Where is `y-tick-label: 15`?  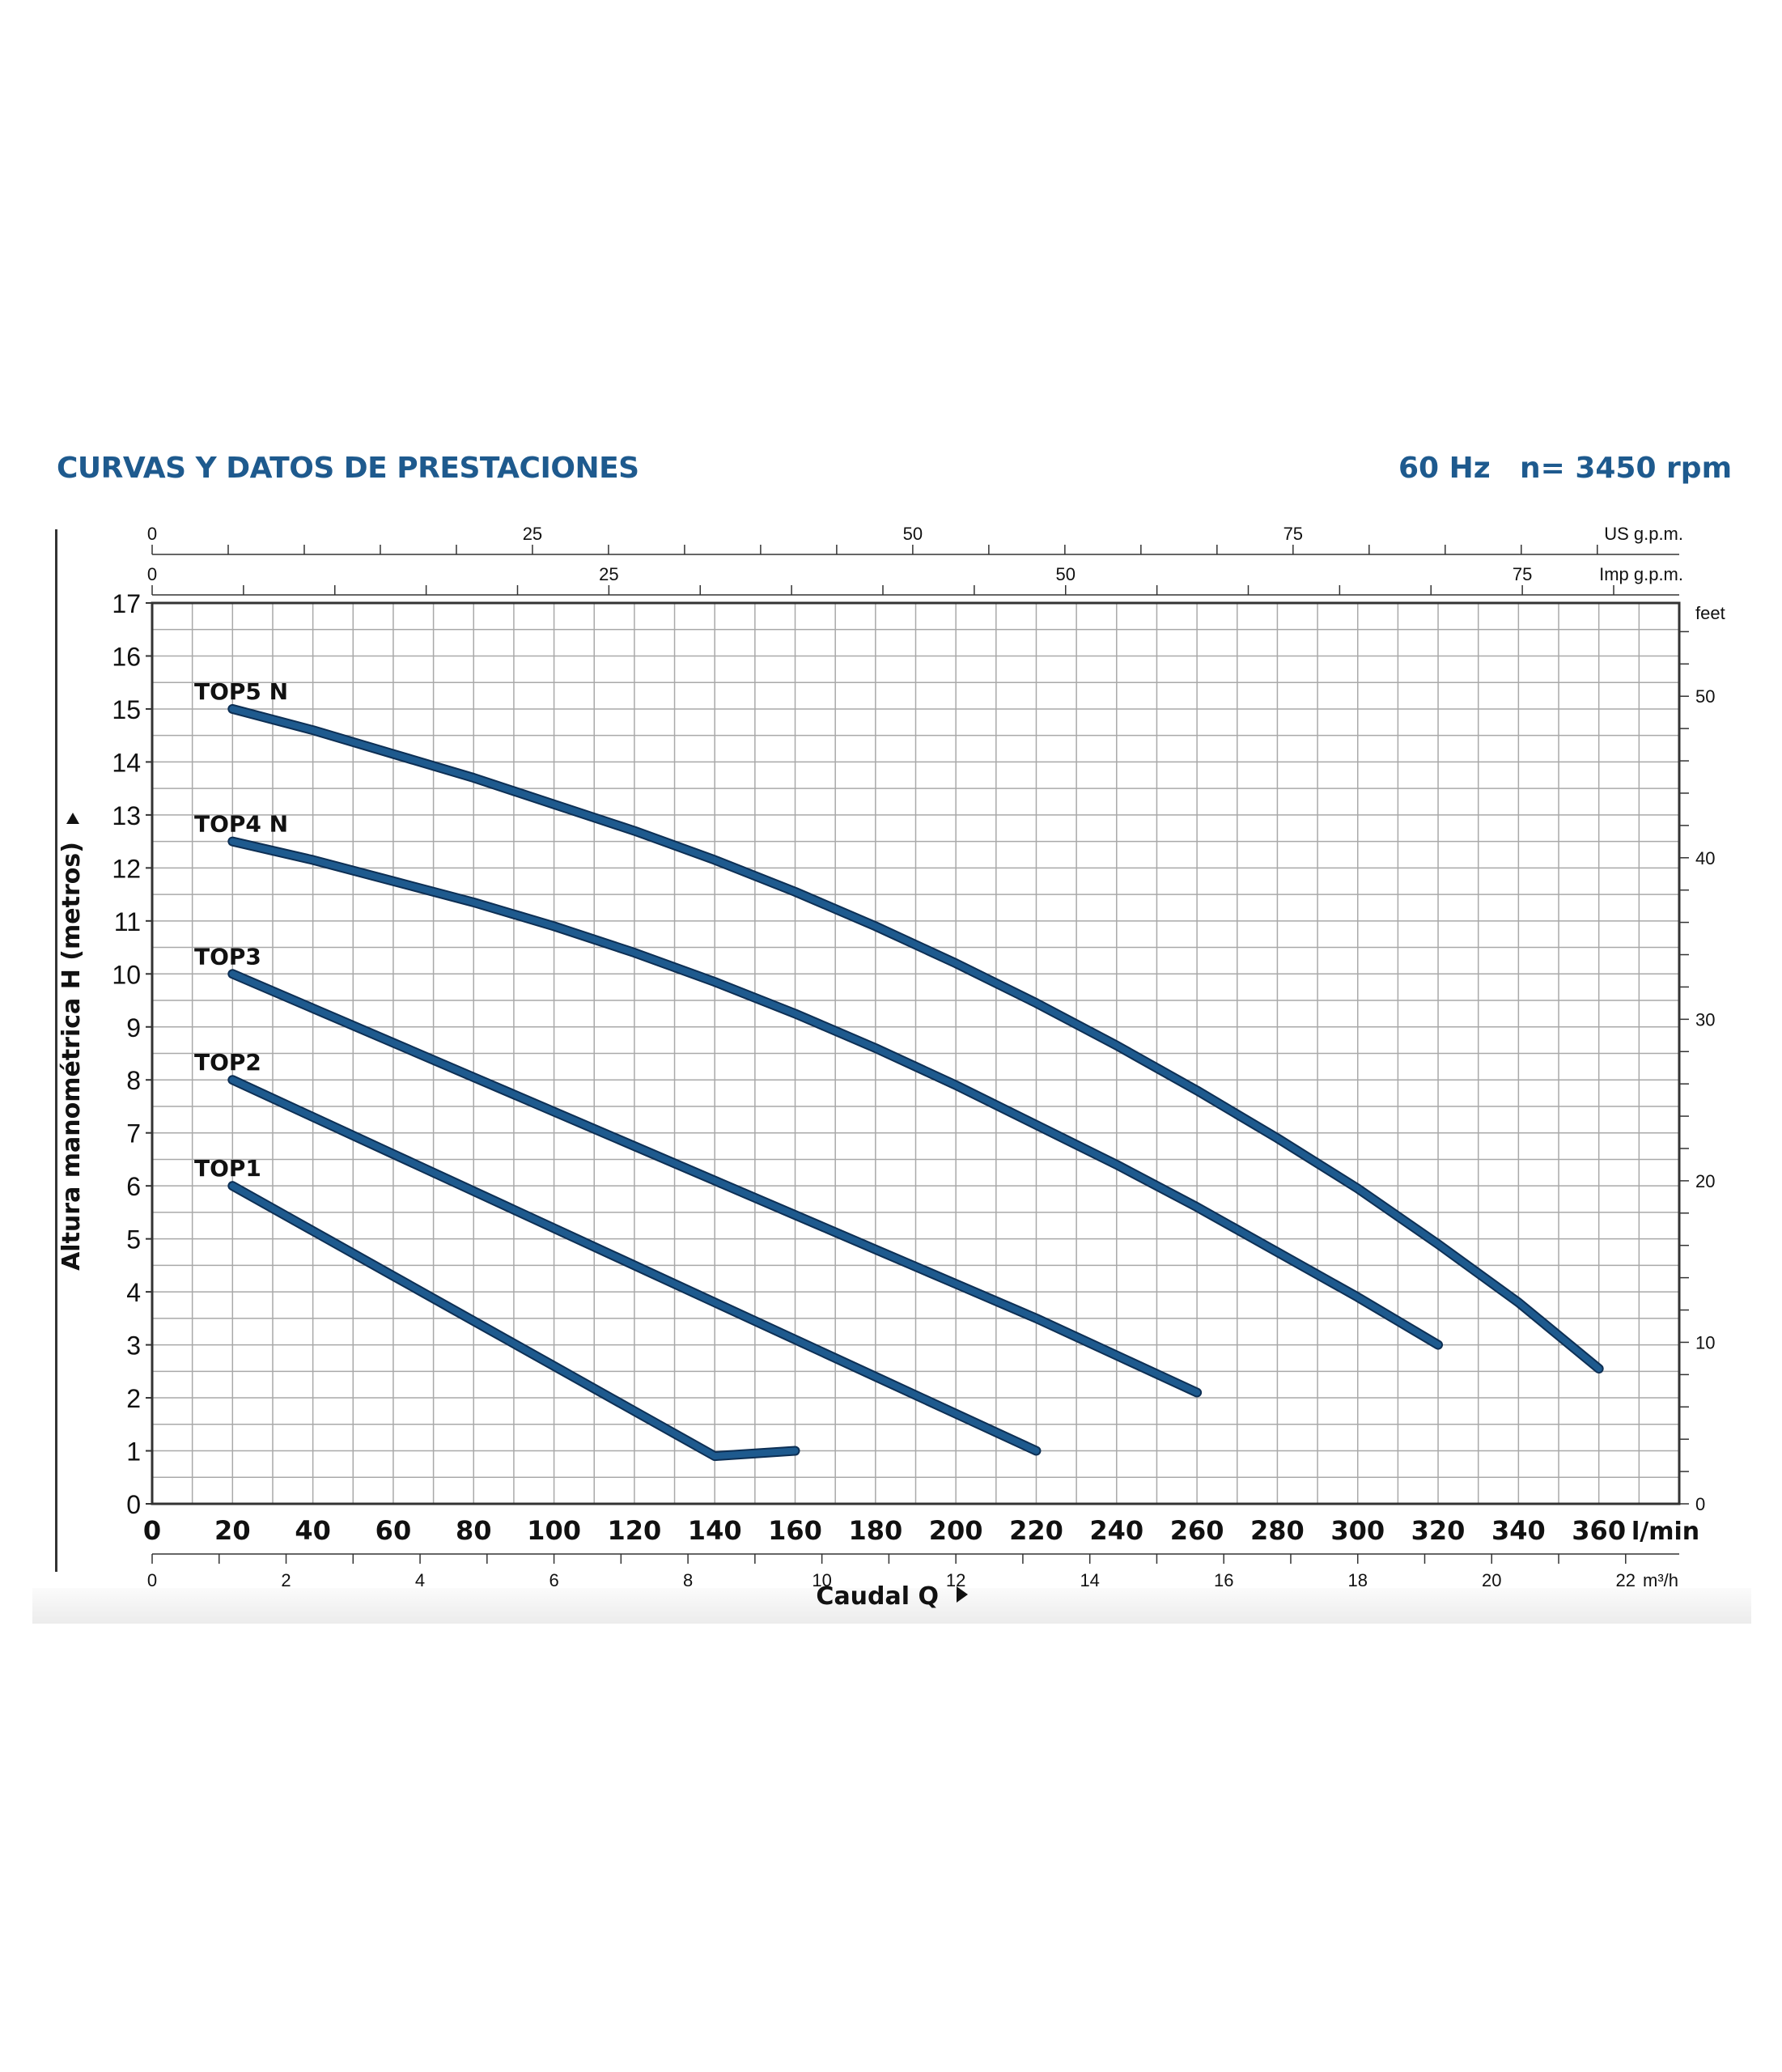 y-tick-label: 15 is located at coordinates (126, 709).